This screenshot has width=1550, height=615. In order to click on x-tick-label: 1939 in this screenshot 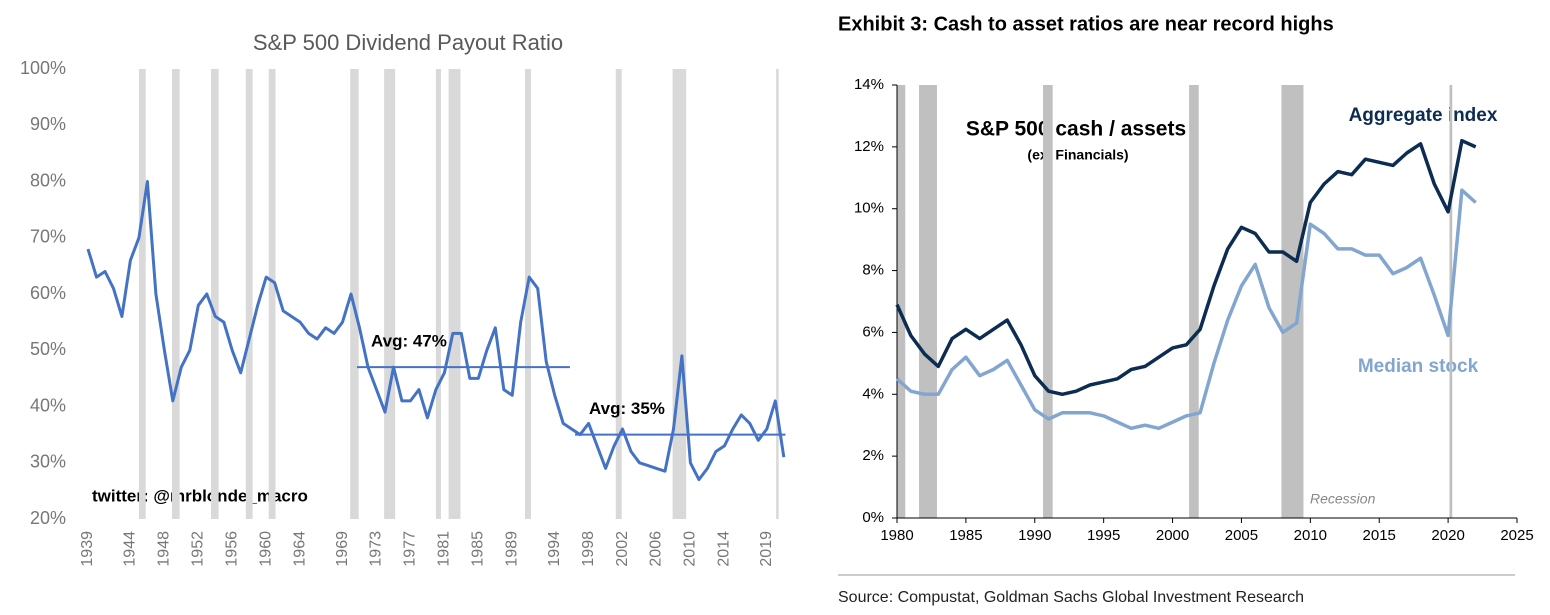, I will do `click(87, 549)`.